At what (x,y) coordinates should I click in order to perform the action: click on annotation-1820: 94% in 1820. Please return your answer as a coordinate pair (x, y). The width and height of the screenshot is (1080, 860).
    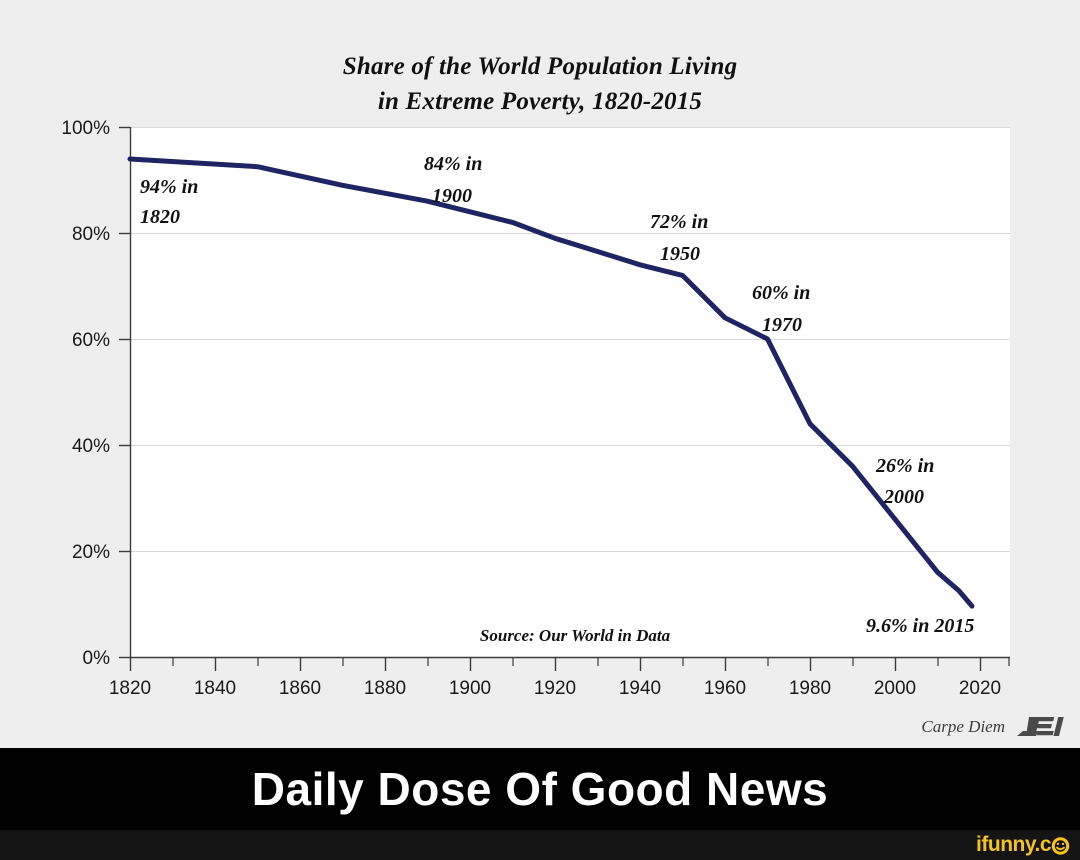
    Looking at the image, I should click on (169, 202).